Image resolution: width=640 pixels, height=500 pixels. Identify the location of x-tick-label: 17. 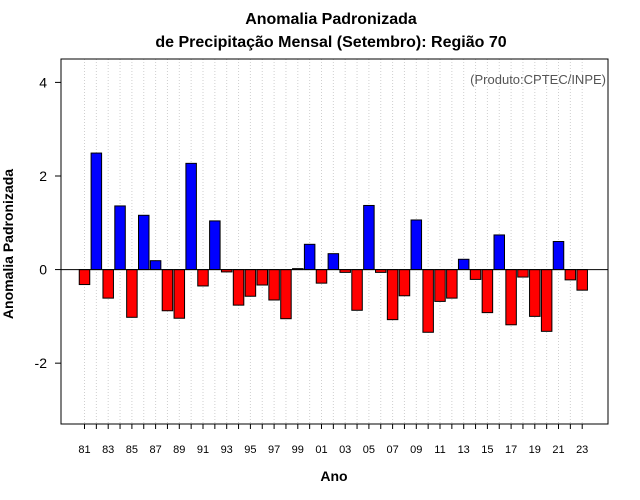
(511, 450).